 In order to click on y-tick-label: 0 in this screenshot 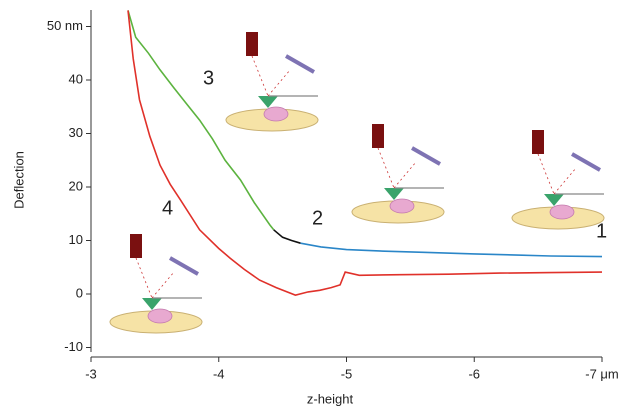, I will do `click(79, 292)`.